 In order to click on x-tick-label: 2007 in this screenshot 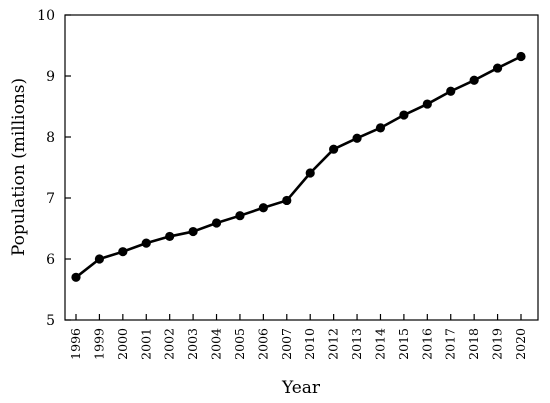, I will do `click(286, 344)`.